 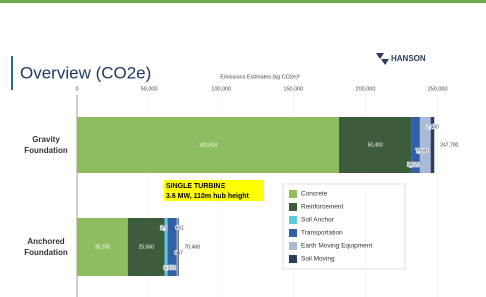 What do you see at coordinates (344, 226) in the screenshot?
I see `legend-box` at bounding box center [344, 226].